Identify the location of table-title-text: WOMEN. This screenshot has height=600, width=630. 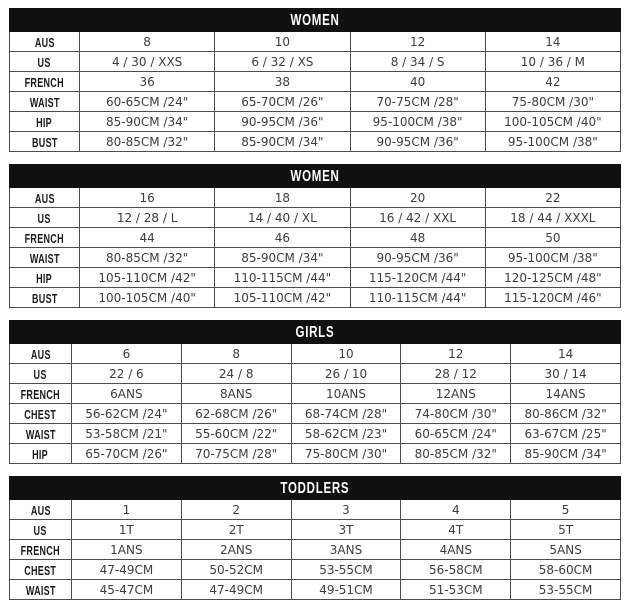
(315, 176).